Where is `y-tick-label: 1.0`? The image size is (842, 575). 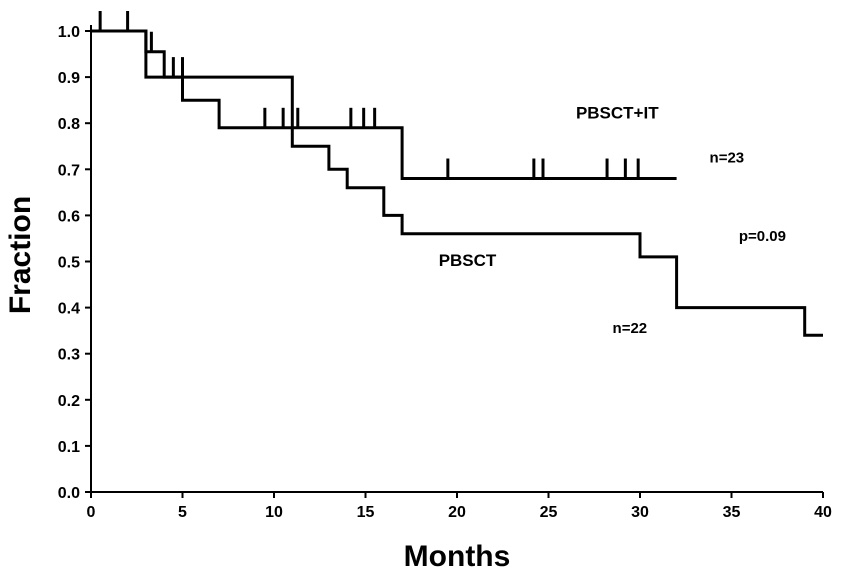 y-tick-label: 1.0 is located at coordinates (69, 32).